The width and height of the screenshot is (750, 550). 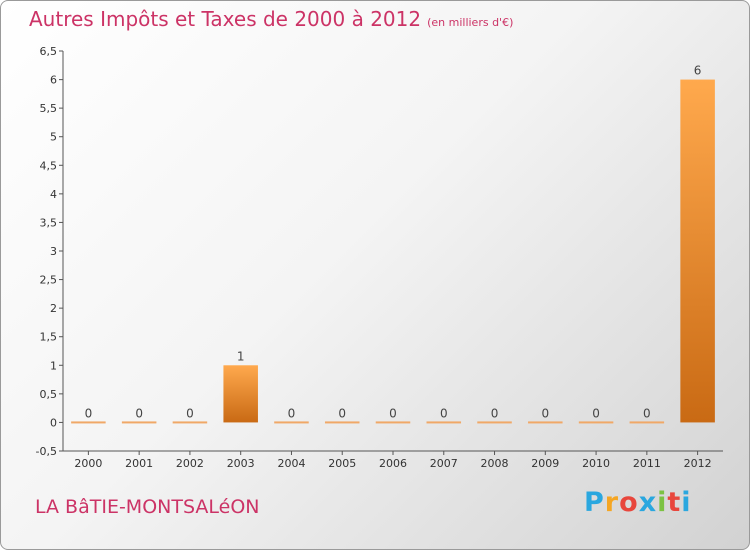 I want to click on y-tick-label: 0,5, so click(x=49, y=394).